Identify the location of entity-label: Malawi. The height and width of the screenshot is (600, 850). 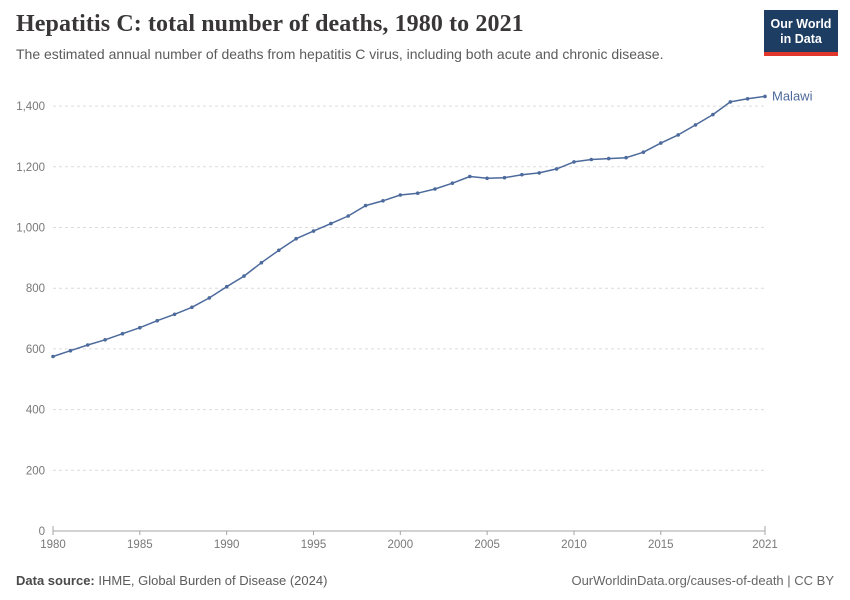
(792, 95).